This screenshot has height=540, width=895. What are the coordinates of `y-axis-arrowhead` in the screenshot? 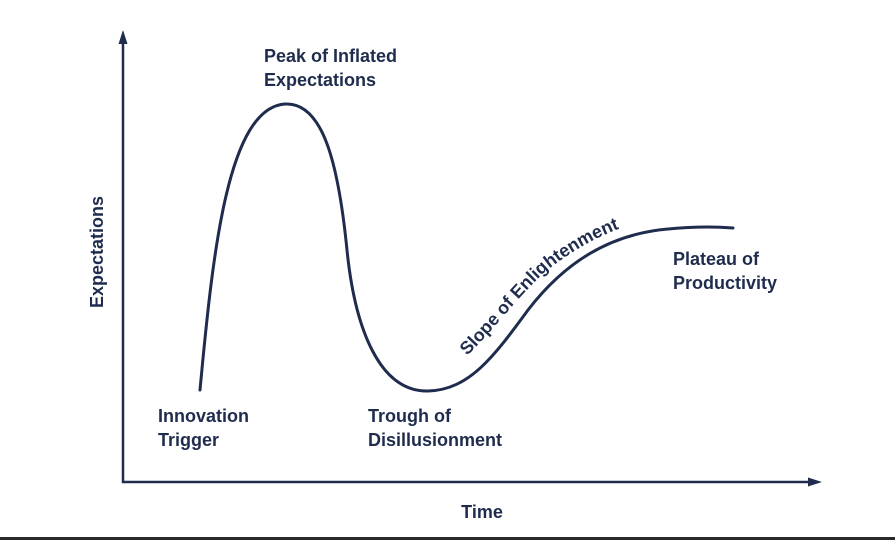 It's located at (123, 37).